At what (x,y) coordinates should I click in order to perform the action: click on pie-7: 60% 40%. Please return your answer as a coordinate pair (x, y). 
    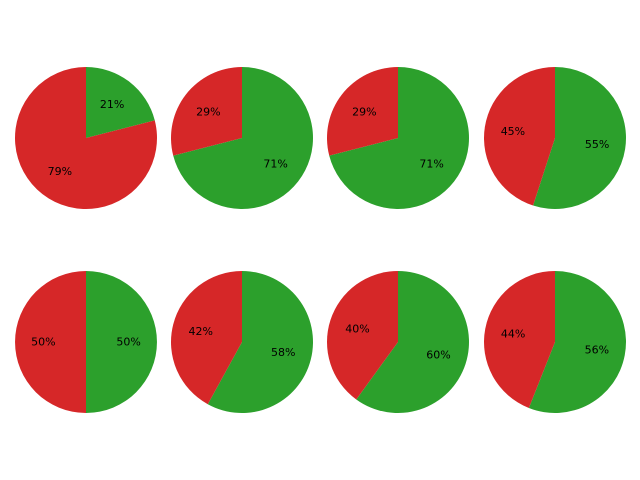
    Looking at the image, I should click on (398, 342).